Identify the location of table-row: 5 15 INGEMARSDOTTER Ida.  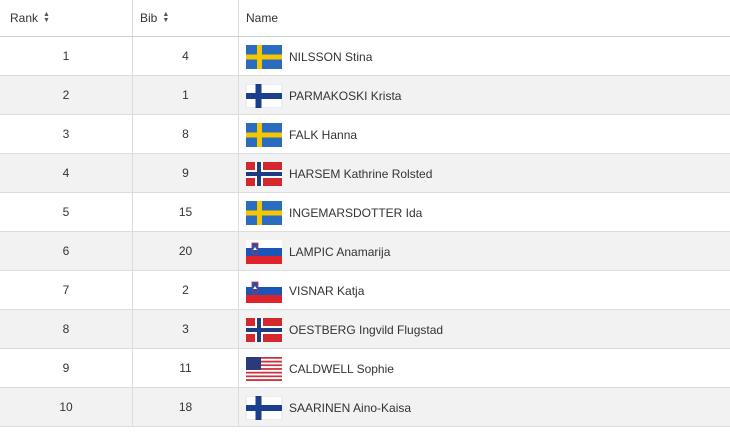
(365, 212).